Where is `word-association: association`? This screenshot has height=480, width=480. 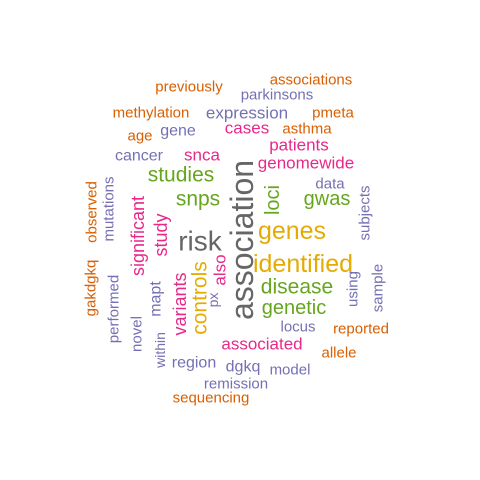 word-association: association is located at coordinates (242, 240).